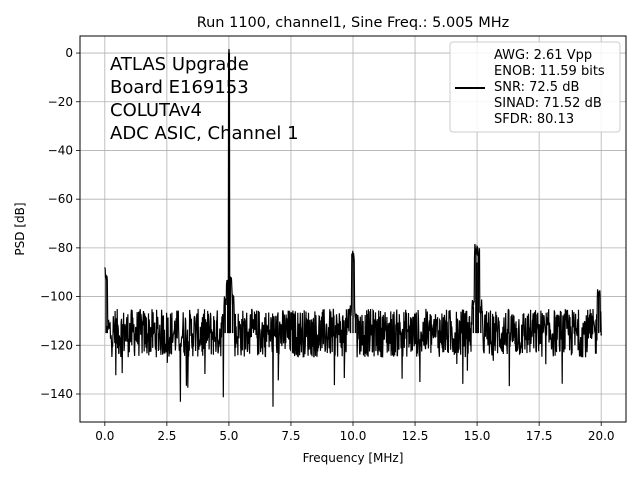 The height and width of the screenshot is (480, 640). I want to click on legend-entry: AWG: 2.61 Vpp, so click(543, 55).